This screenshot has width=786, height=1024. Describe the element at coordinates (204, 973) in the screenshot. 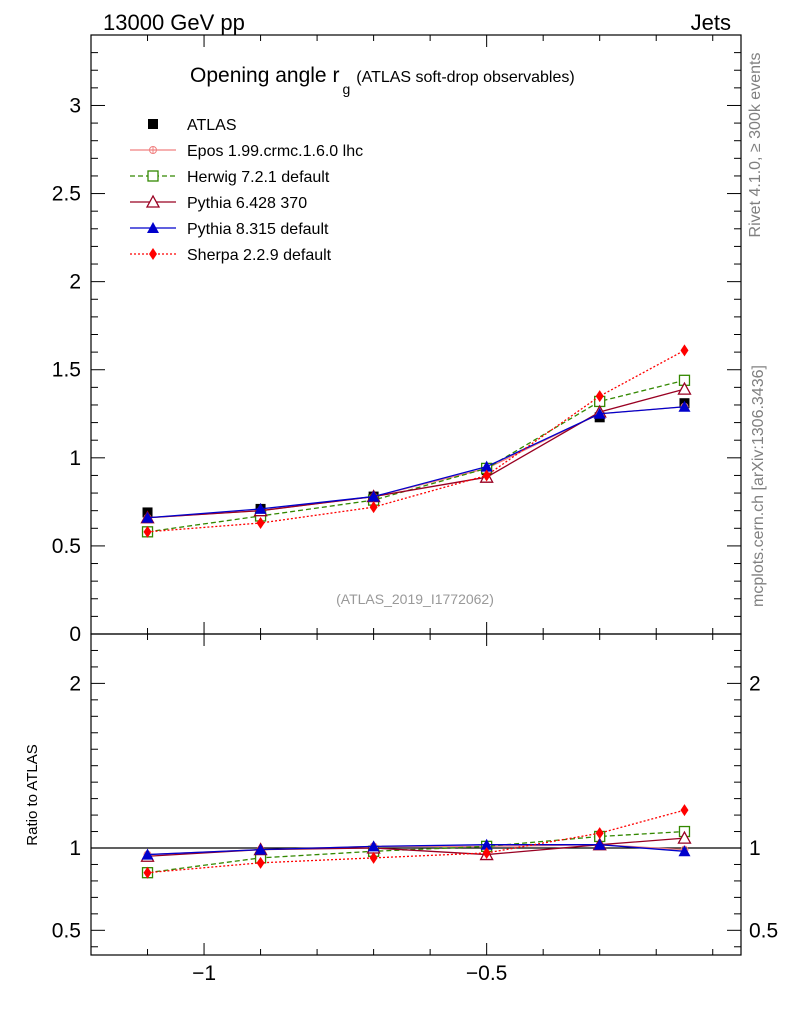

I see `ratio-xtick-label: −1` at that location.